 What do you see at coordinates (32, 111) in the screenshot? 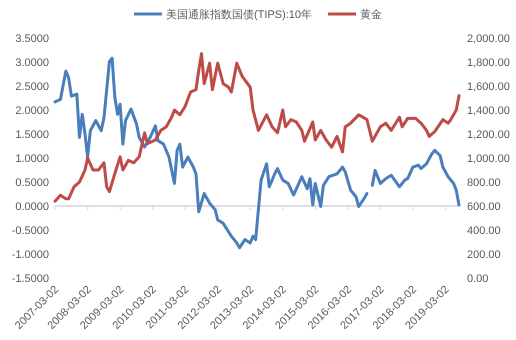
I see `y-tick-label: 2.0000` at bounding box center [32, 111].